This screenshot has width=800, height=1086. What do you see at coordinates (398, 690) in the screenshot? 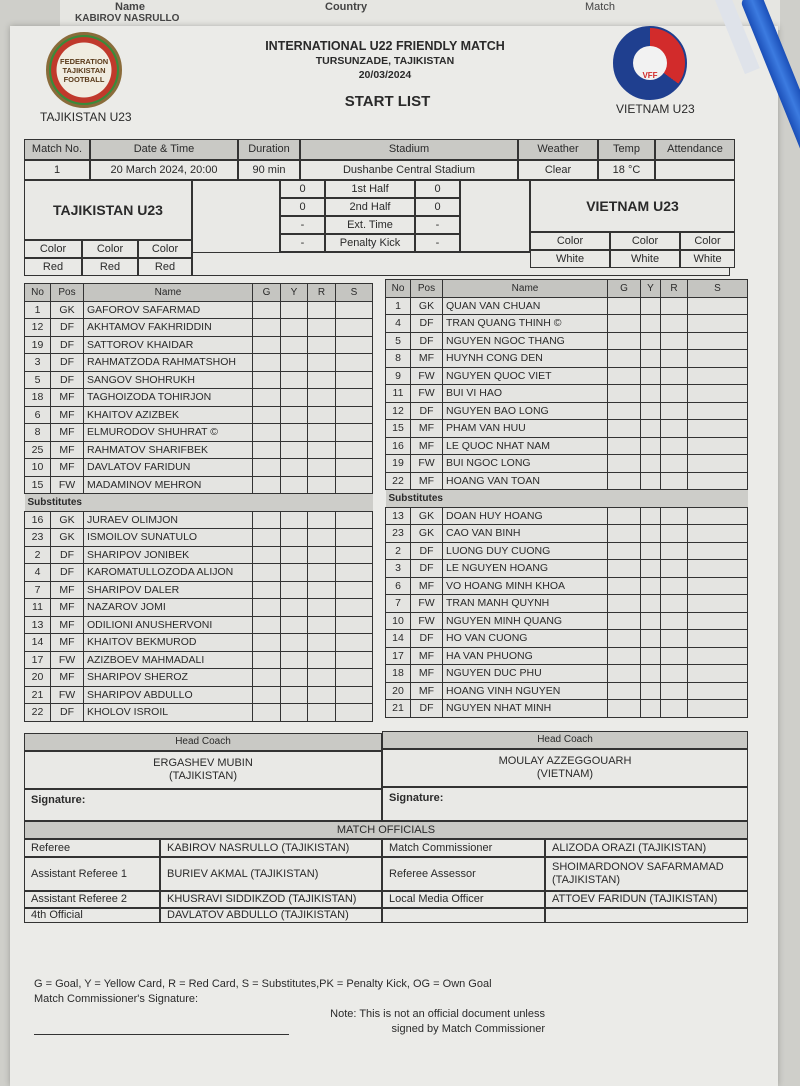
I see `player-number: 20` at bounding box center [398, 690].